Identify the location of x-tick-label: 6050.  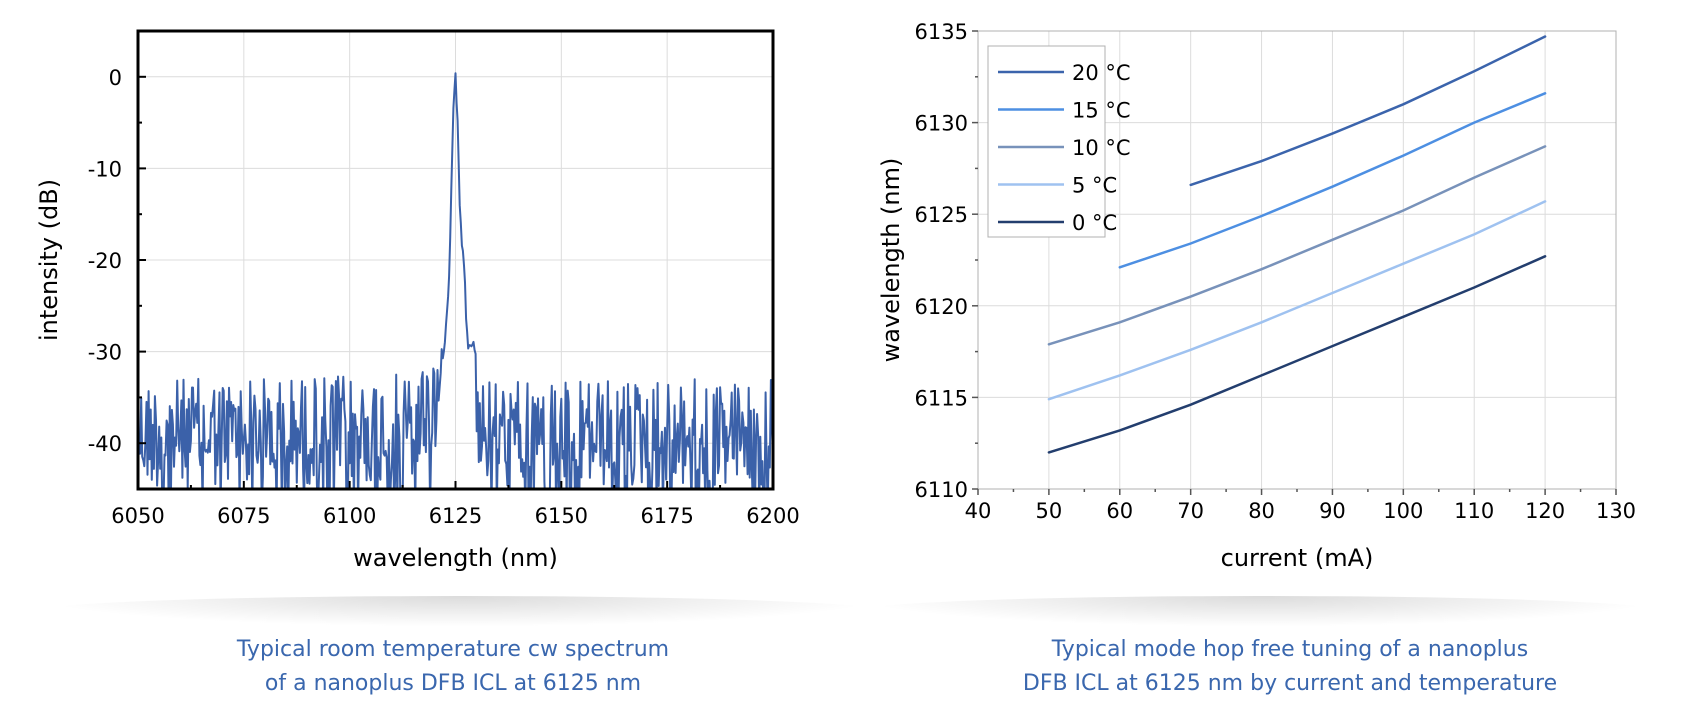
(137, 516).